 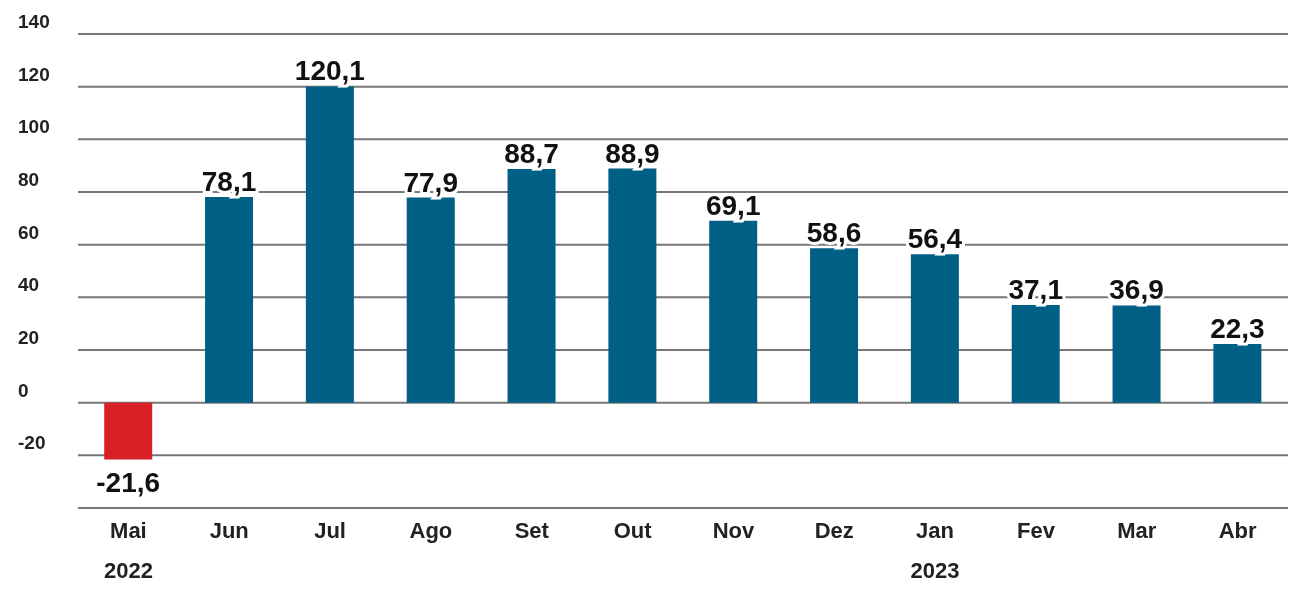 What do you see at coordinates (430, 182) in the screenshot?
I see `data-label: 77,9` at bounding box center [430, 182].